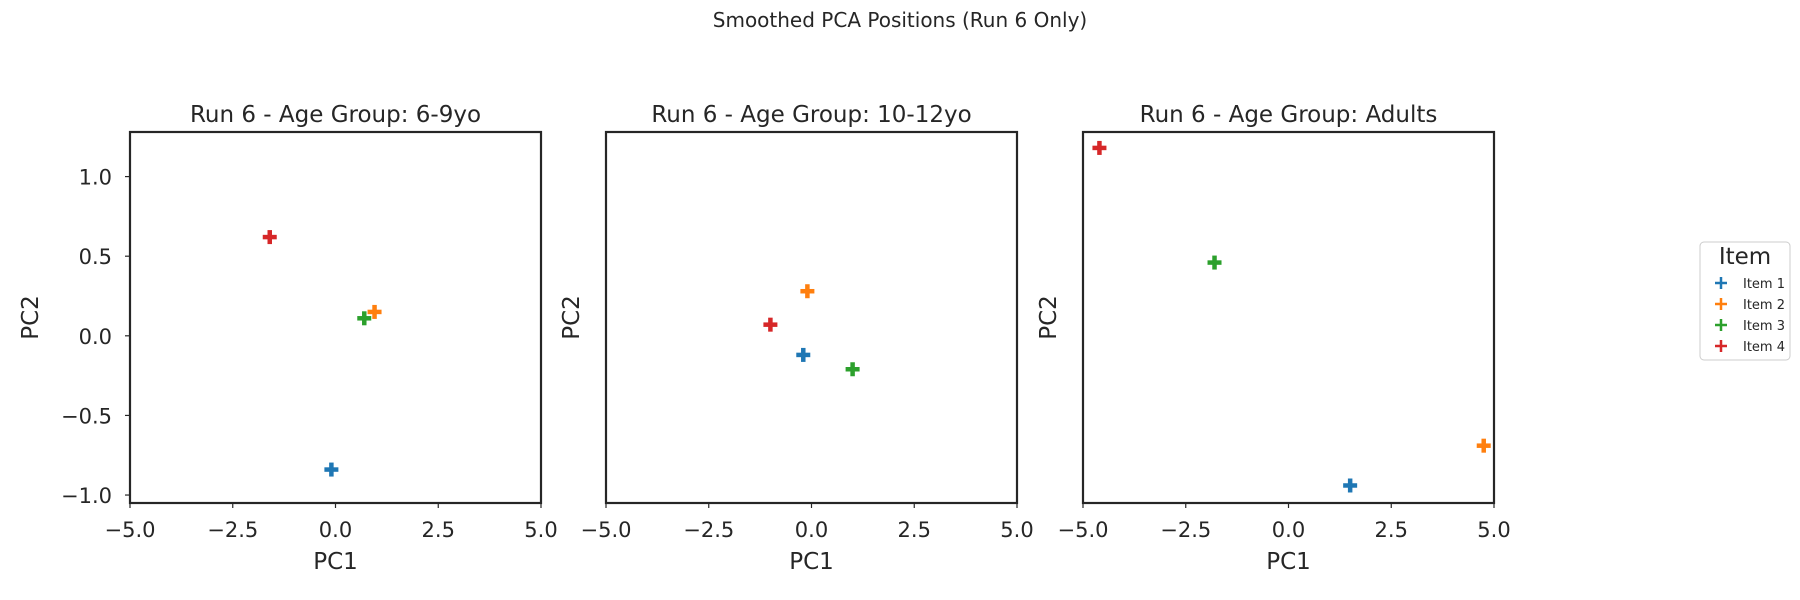 The height and width of the screenshot is (600, 1800). I want to click on legend-entry: Item 2, so click(1750, 305).